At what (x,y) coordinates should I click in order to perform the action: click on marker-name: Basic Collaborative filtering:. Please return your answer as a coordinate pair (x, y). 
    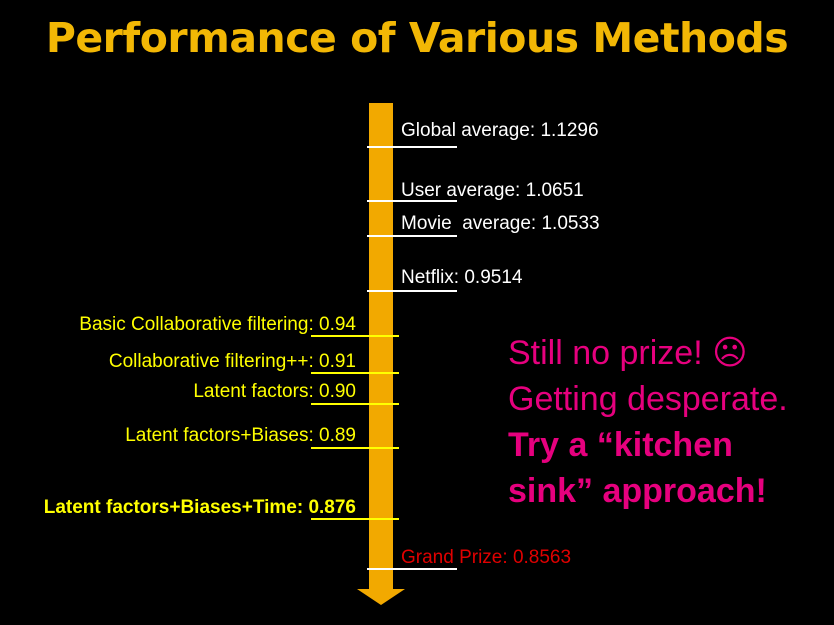
    Looking at the image, I should click on (196, 324).